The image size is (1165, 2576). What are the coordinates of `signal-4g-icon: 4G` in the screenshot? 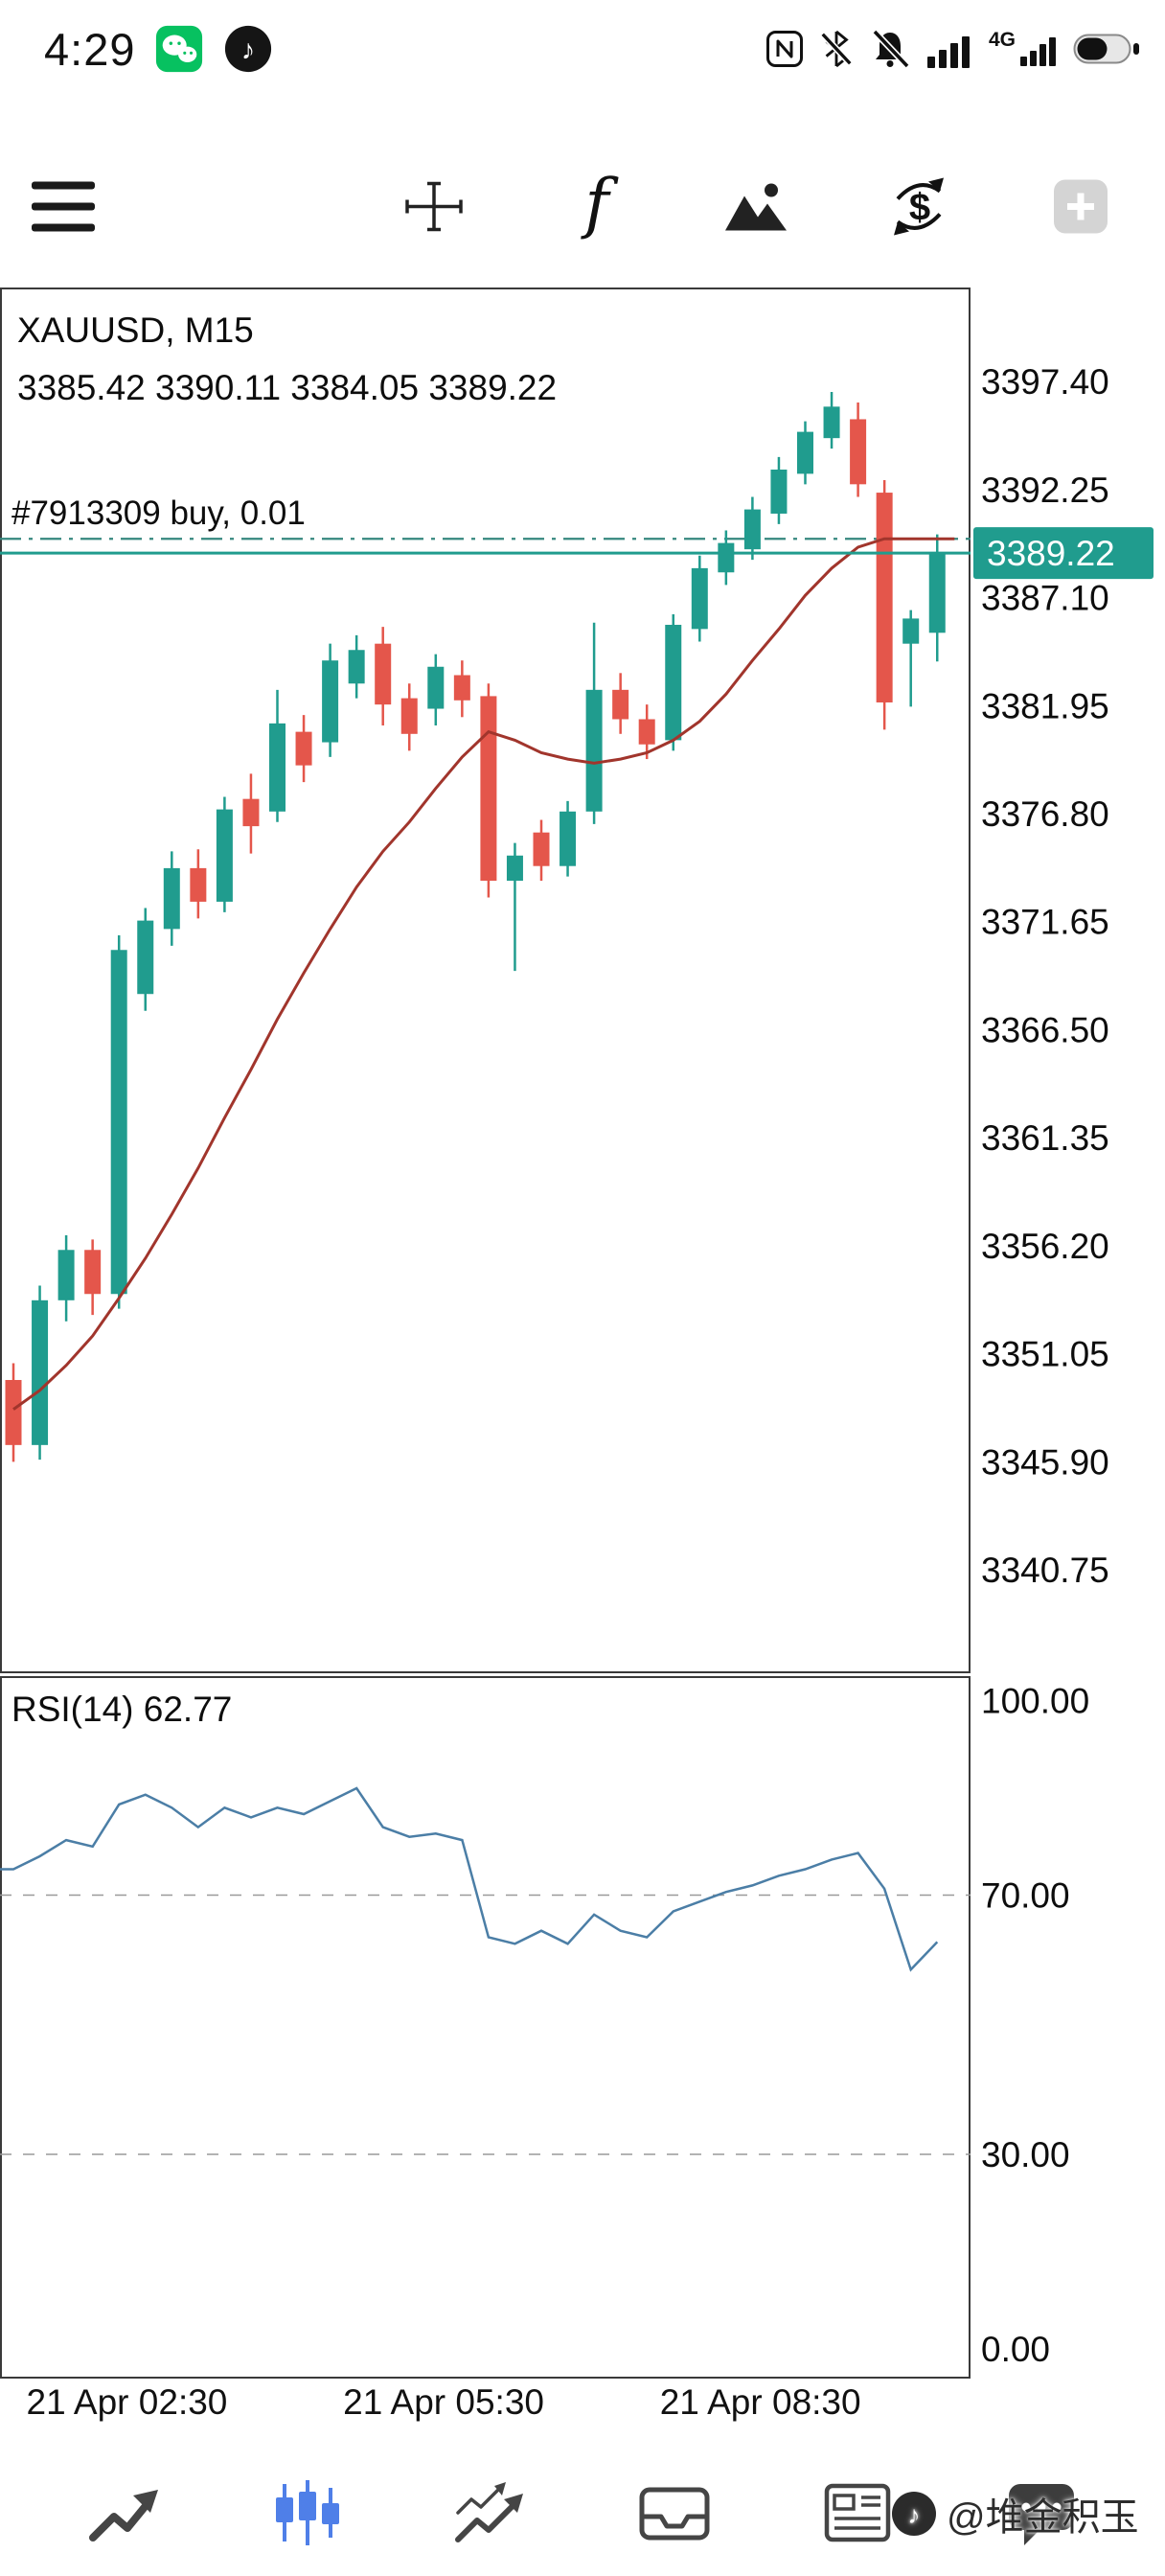 It's located at (1023, 47).